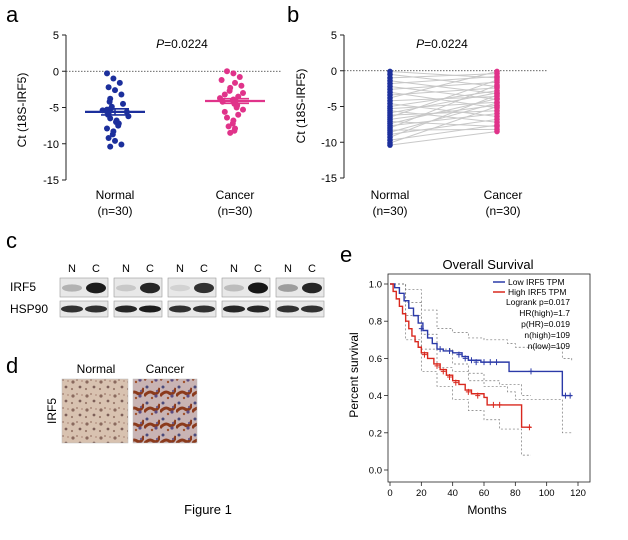 This screenshot has height=540, width=628. Describe the element at coordinates (96, 369) in the screenshot. I see `ihc-label-normal: Normal` at that location.